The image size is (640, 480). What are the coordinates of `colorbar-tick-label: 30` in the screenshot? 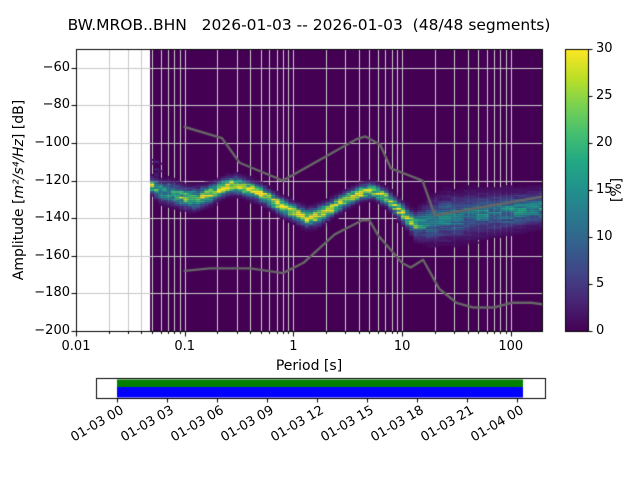 It's located at (604, 48).